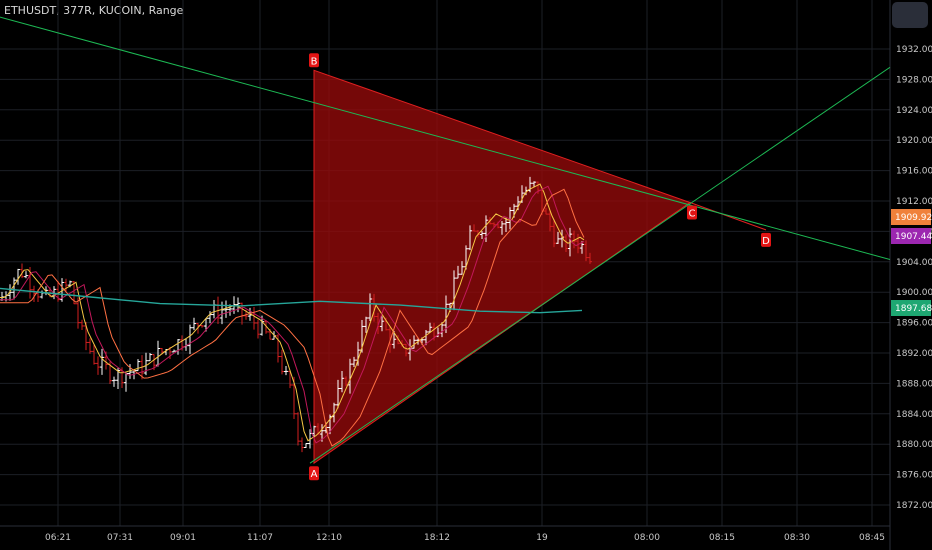 This screenshot has width=932, height=550. What do you see at coordinates (914, 172) in the screenshot?
I see `y-tick-label: 1916.00` at bounding box center [914, 172].